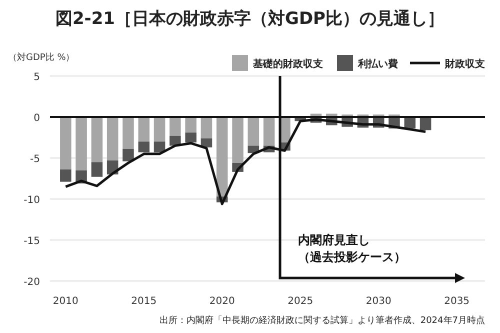 Image resolution: width=500 pixels, height=333 pixels. Describe the element at coordinates (457, 301) in the screenshot. I see `x-tick-label: 2035` at that location.